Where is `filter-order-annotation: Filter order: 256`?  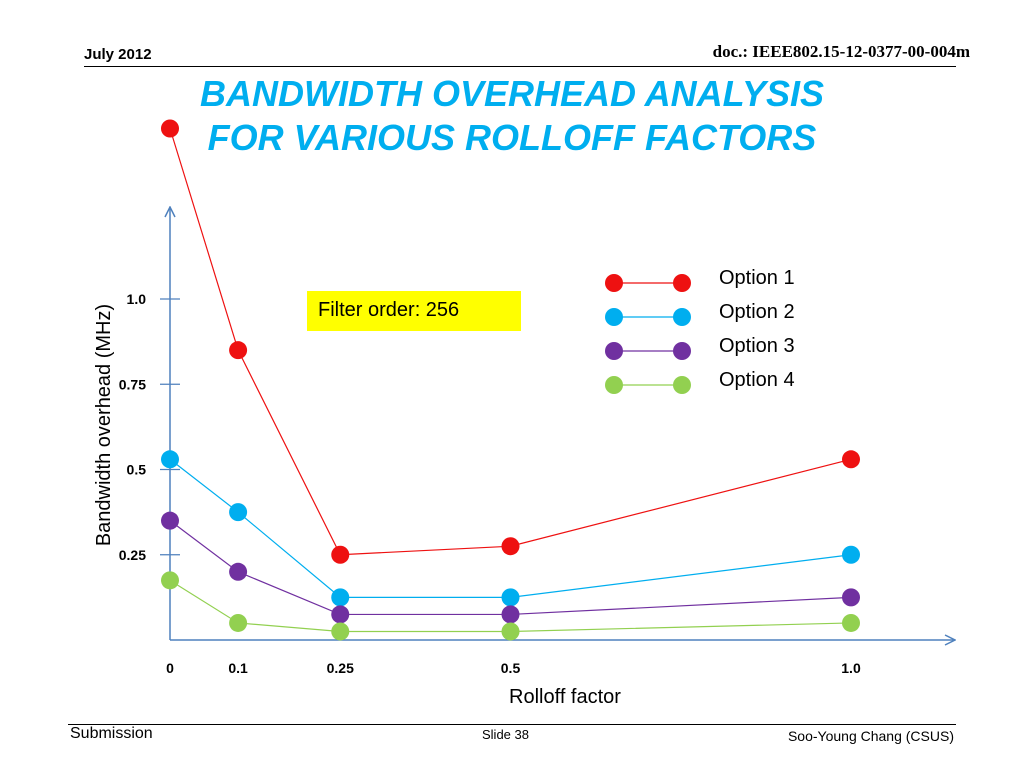
filter-order-annotation: Filter order: 256 is located at coordinates (414, 311).